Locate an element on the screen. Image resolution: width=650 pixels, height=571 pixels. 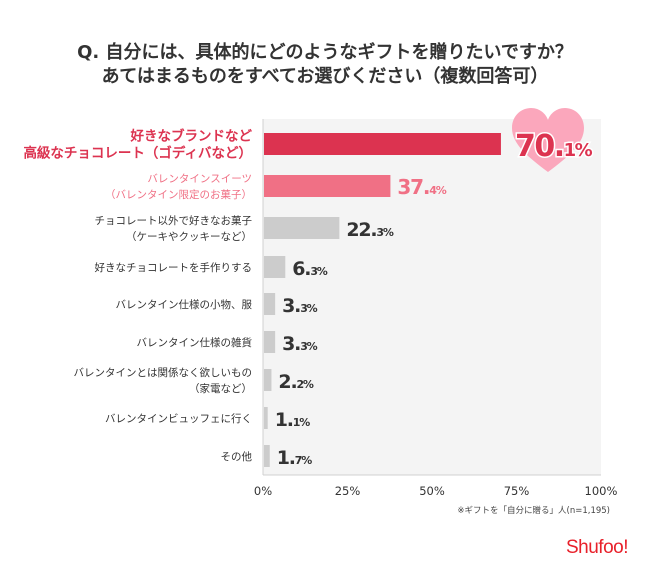
category-label: 好きなチョコレートを手作りする is located at coordinates (174, 267).